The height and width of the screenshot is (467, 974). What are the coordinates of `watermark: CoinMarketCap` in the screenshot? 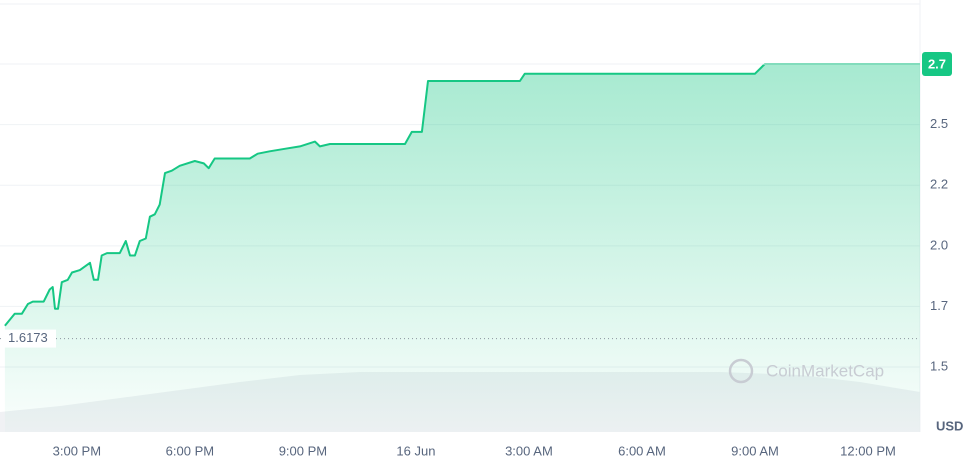 It's located at (825, 370).